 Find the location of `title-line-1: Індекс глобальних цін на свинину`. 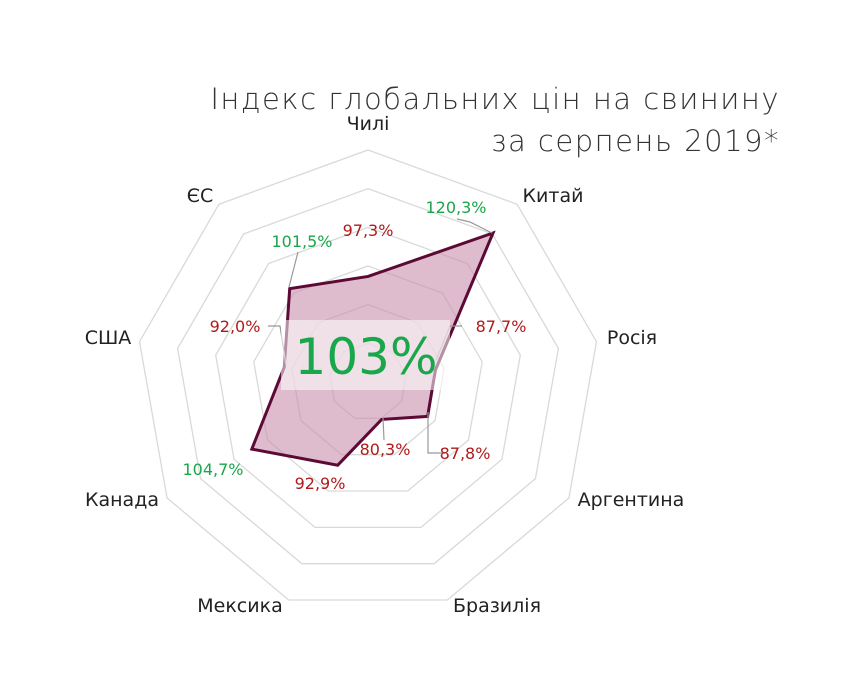

title-line-1: Індекс глобальних цін на свинину is located at coordinates (495, 99).